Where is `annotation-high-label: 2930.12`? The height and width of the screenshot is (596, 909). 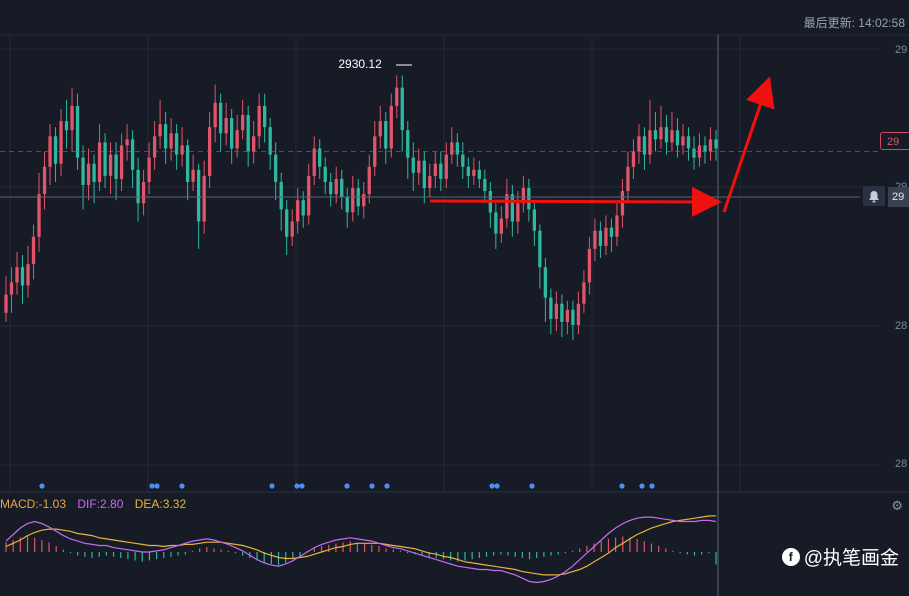
annotation-high-label: 2930.12 is located at coordinates (360, 64).